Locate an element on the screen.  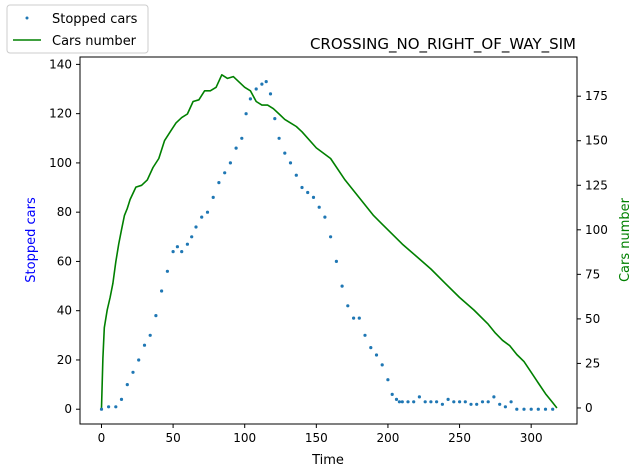
y-right-tick-label: 125 is located at coordinates (596, 185).